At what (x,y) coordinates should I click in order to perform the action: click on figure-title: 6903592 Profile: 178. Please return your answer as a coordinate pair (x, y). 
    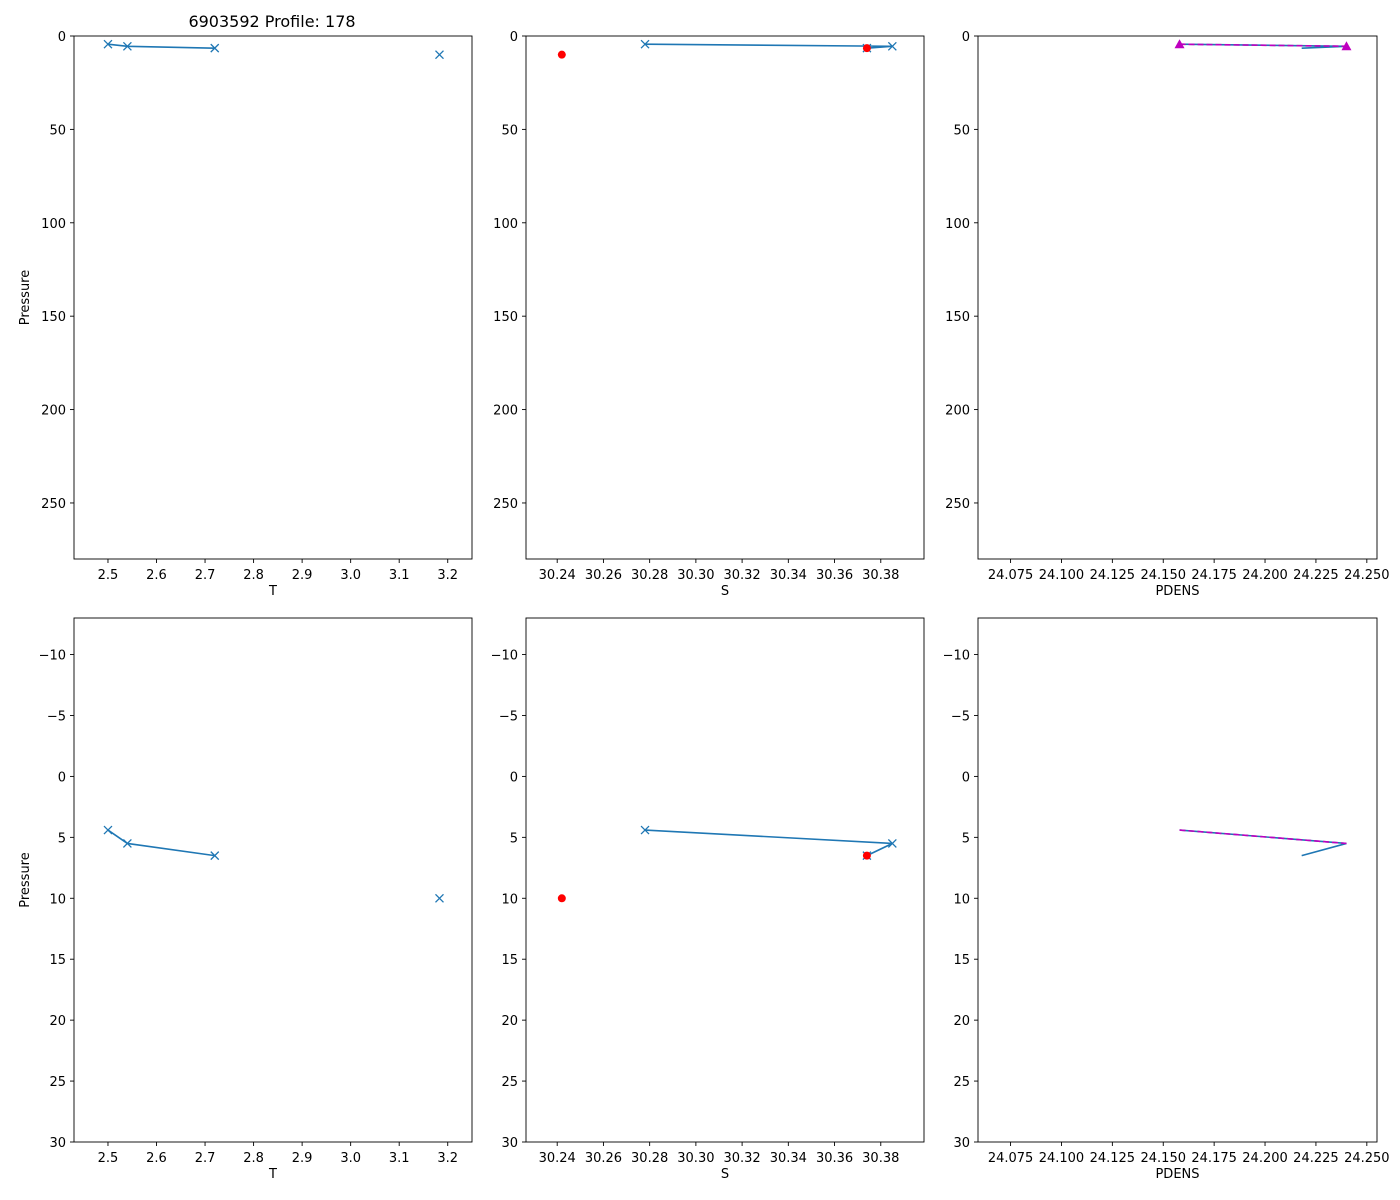
    Looking at the image, I should click on (271, 21).